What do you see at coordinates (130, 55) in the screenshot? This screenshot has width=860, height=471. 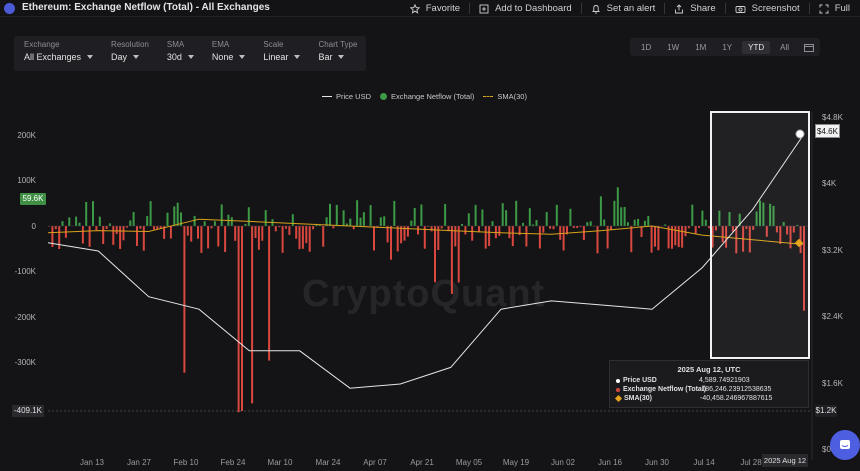 I see `resolution-select: Resolution Day` at bounding box center [130, 55].